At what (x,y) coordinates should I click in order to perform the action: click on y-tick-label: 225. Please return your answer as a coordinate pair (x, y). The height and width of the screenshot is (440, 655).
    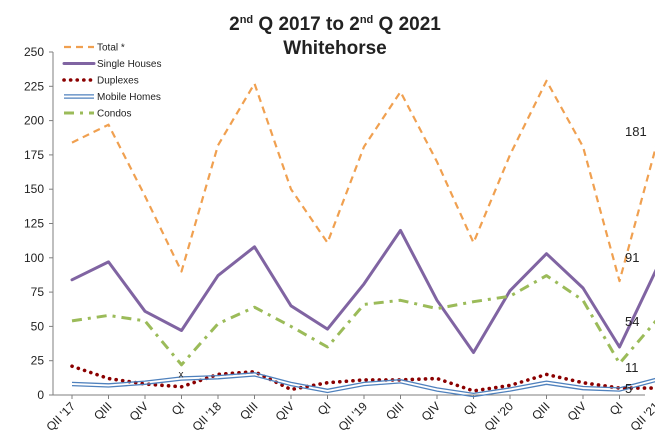
    Looking at the image, I should click on (34, 86).